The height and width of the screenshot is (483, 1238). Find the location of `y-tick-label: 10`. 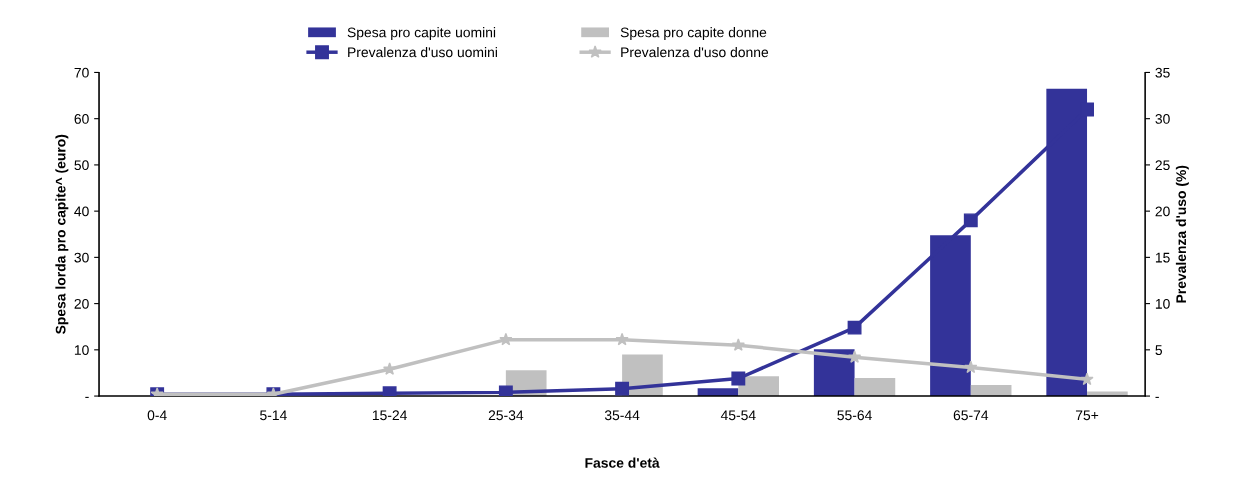

y-tick-label: 10 is located at coordinates (81, 350).